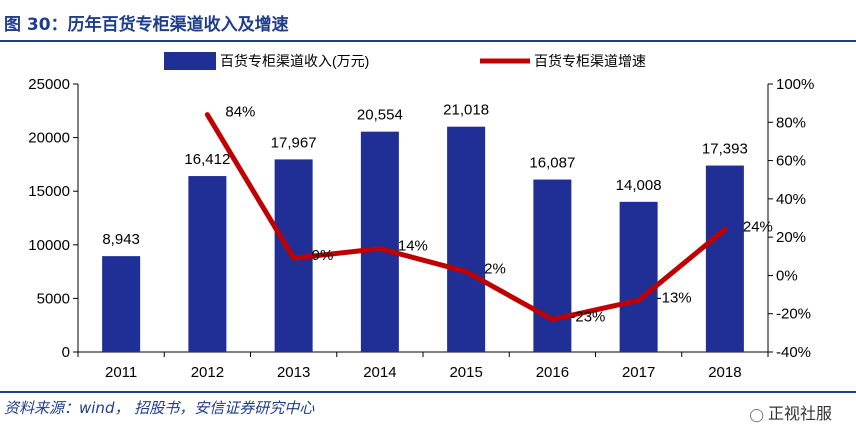 This screenshot has width=856, height=430. Describe the element at coordinates (240, 112) in the screenshot. I see `growth-value-label: 84%` at that location.